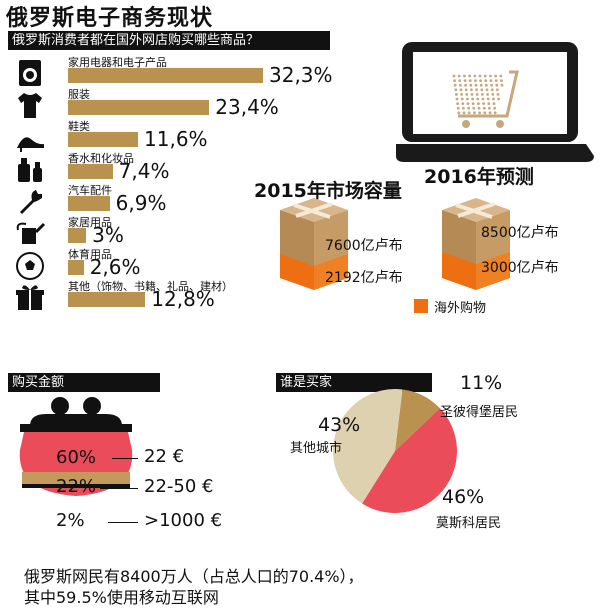  Describe the element at coordinates (409, 460) in the screenshot. I see `pie-slice-moscow` at that location.